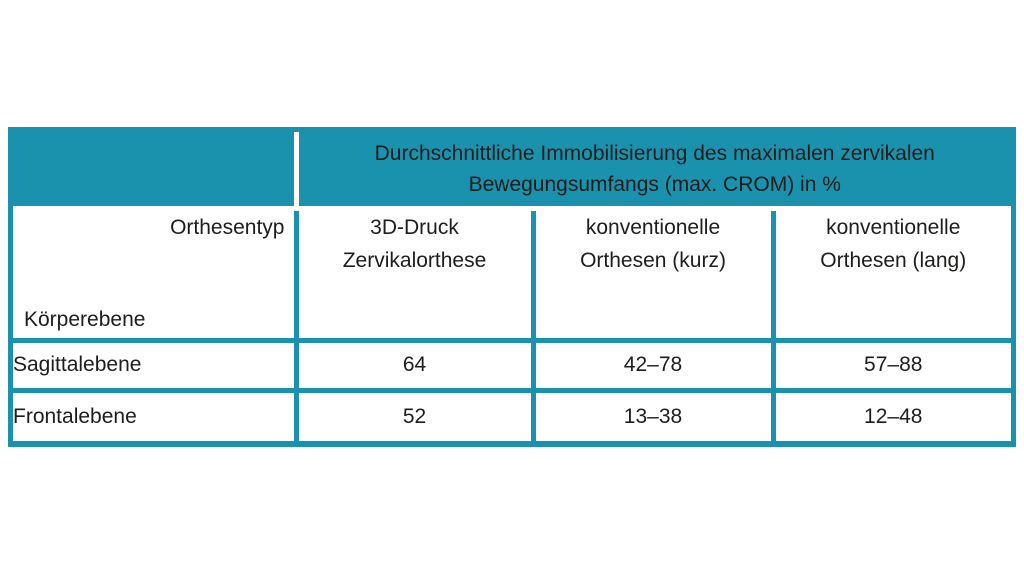 The image size is (1024, 576). Describe the element at coordinates (651, 275) in the screenshot. I see `column-header-konventionell-kurz: konventionelle Orthesen (kurz)` at that location.